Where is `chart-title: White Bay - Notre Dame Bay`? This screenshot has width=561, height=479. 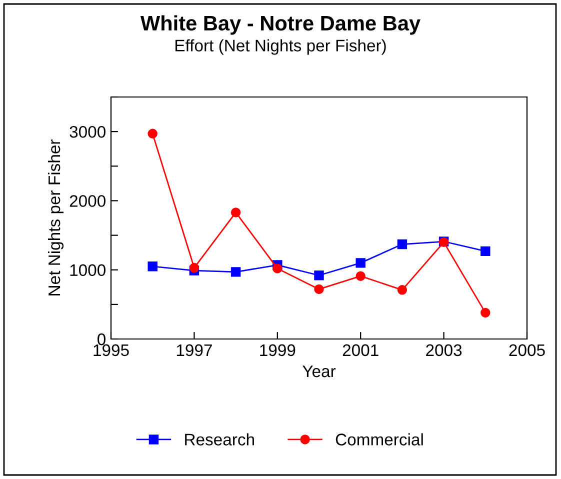 chart-title: White Bay - Notre Dame Bay is located at coordinates (280, 25).